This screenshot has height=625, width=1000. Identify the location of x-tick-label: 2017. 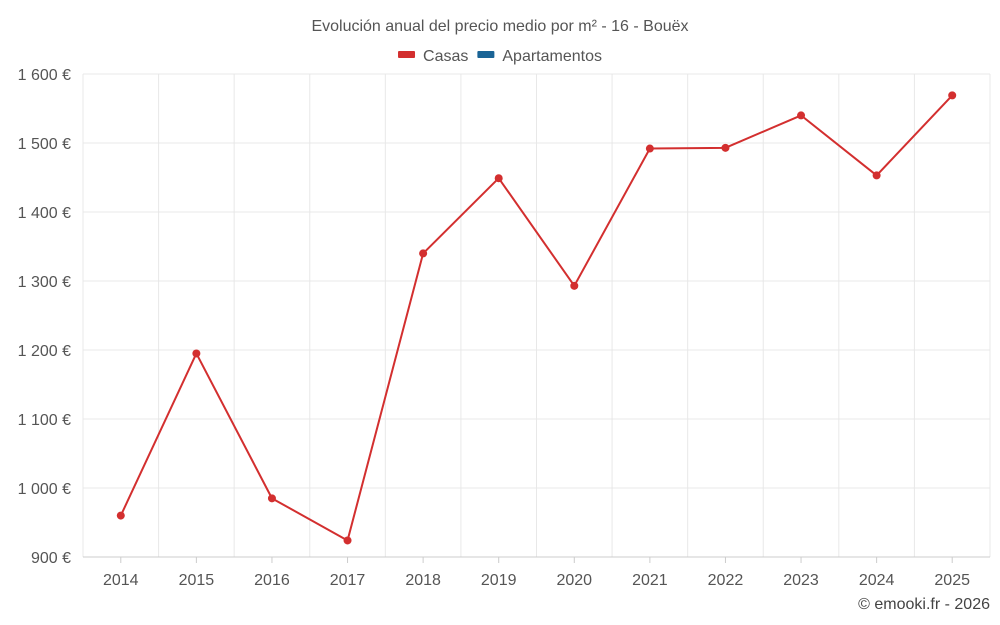
(348, 580).